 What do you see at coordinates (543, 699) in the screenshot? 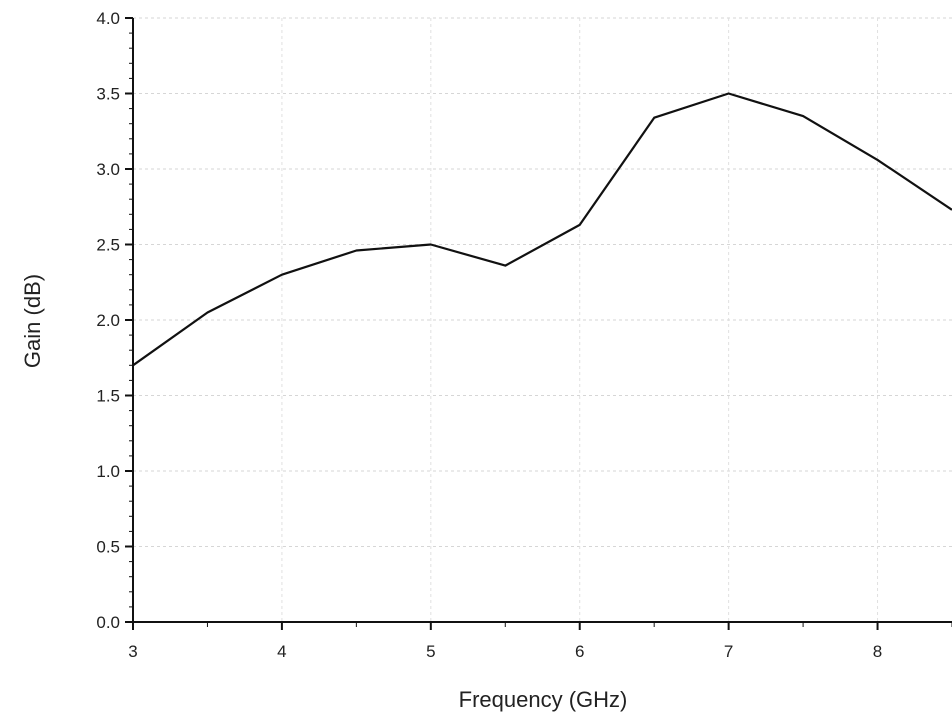
I see `x-axis-title: Frequency (GHz)` at bounding box center [543, 699].